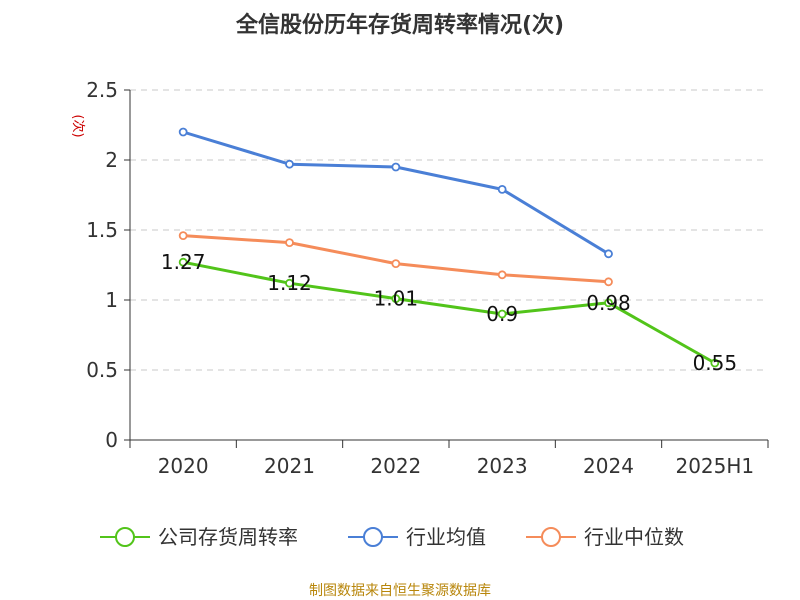 The height and width of the screenshot is (600, 800). What do you see at coordinates (102, 90) in the screenshot?
I see `y-tick-label: 2.5` at bounding box center [102, 90].